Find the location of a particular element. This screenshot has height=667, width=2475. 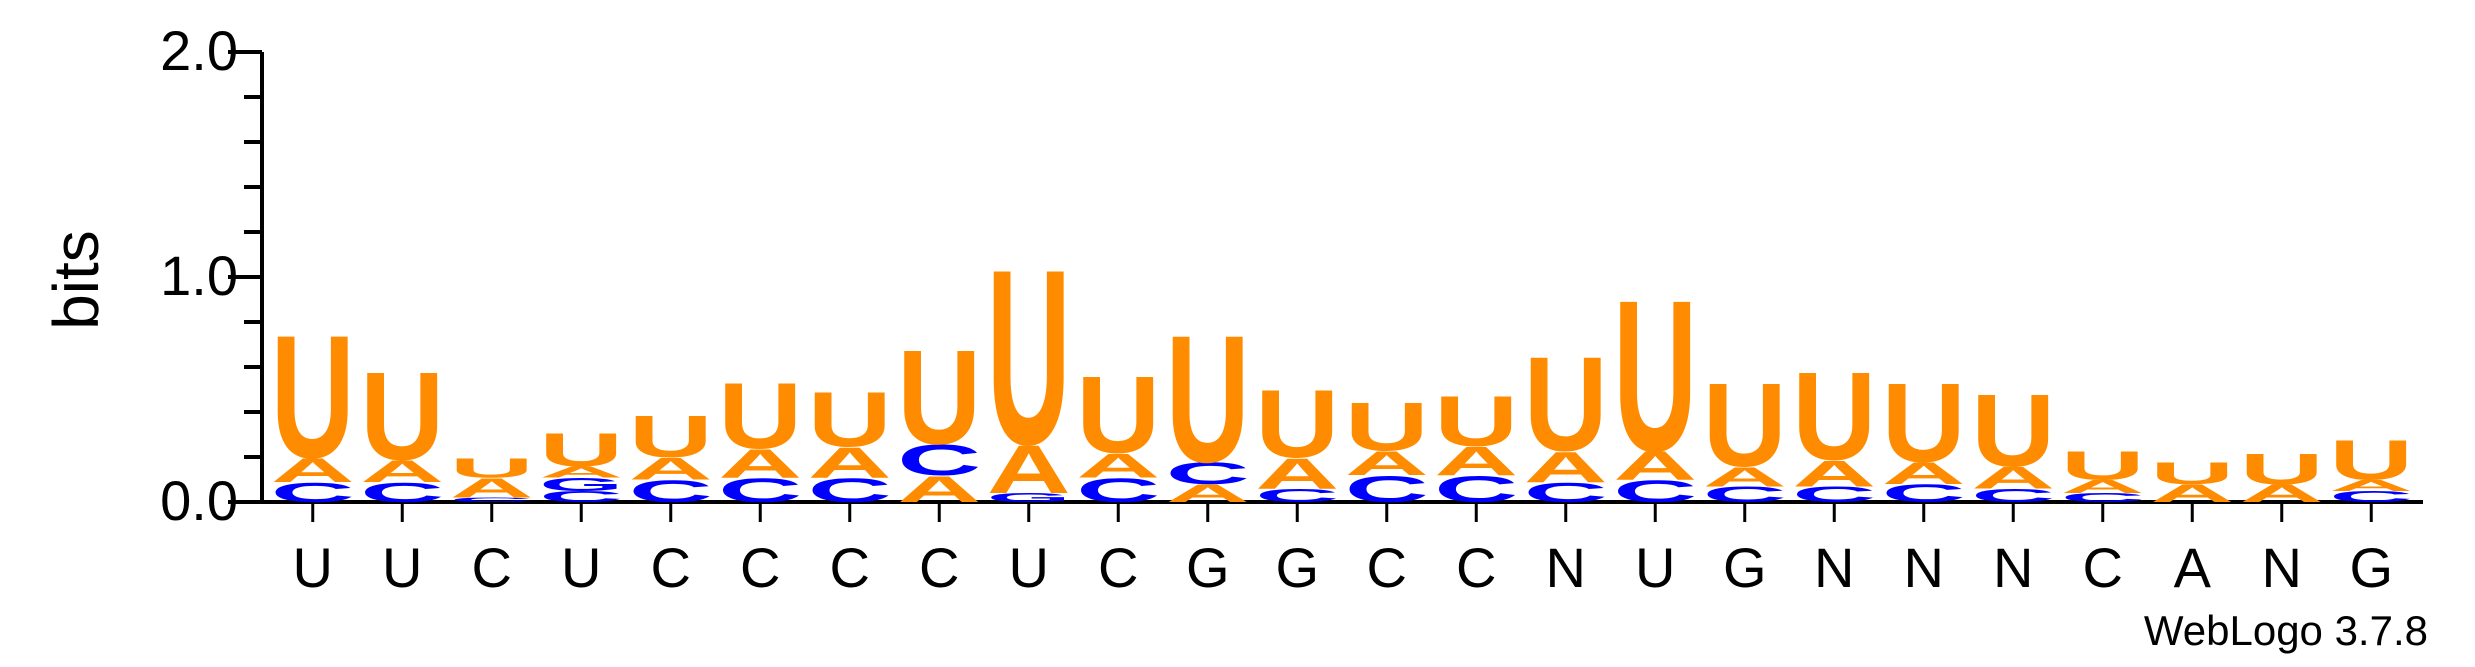

glyph-c-pos-8: C is located at coordinates (939, 459).